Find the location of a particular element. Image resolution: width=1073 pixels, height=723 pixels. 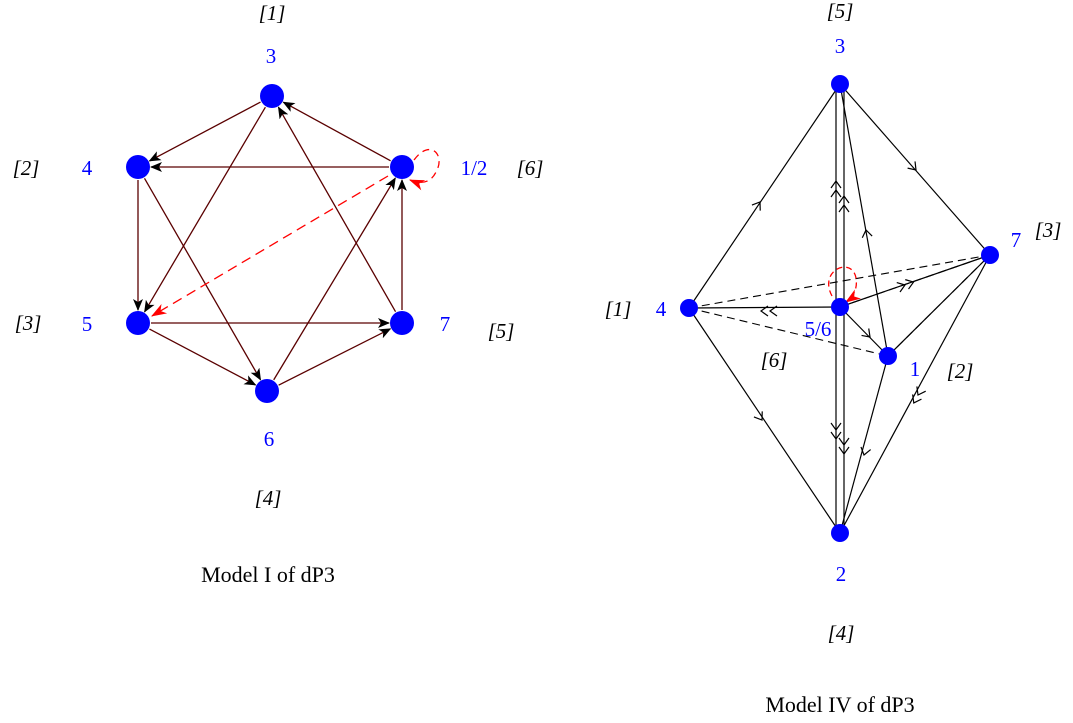

model4-arrowheads is located at coordinates (838, 308).